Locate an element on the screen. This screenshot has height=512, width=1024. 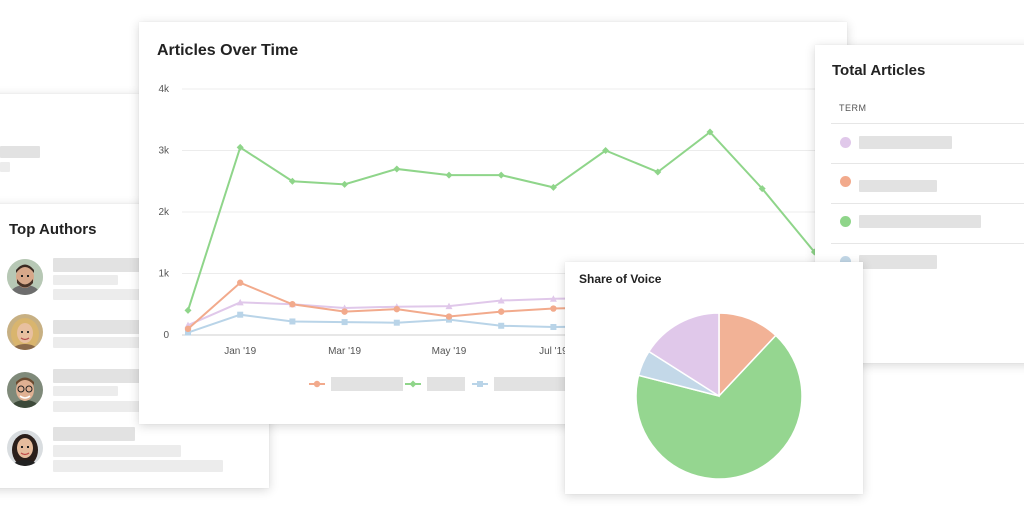
background-card is located at coordinates (70, 154).